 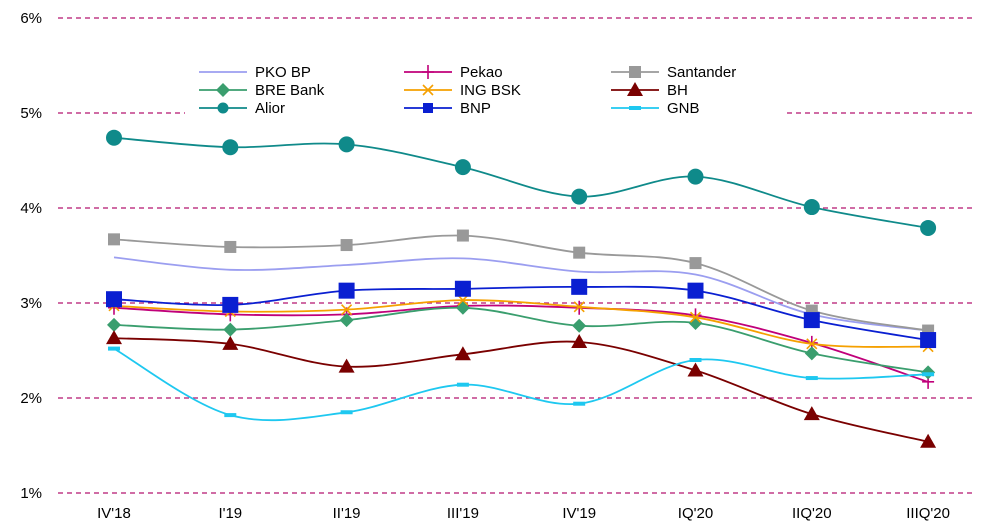 What do you see at coordinates (695, 513) in the screenshot?
I see `x-tick-label: IQ'20` at bounding box center [695, 513].